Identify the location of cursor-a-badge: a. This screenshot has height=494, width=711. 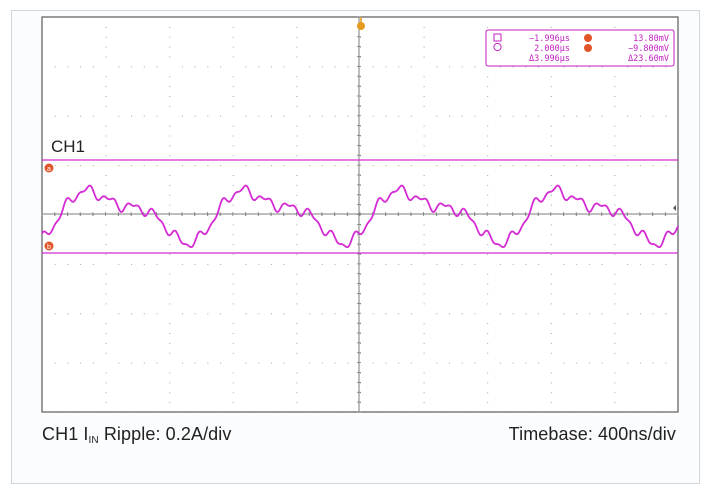
(49, 168).